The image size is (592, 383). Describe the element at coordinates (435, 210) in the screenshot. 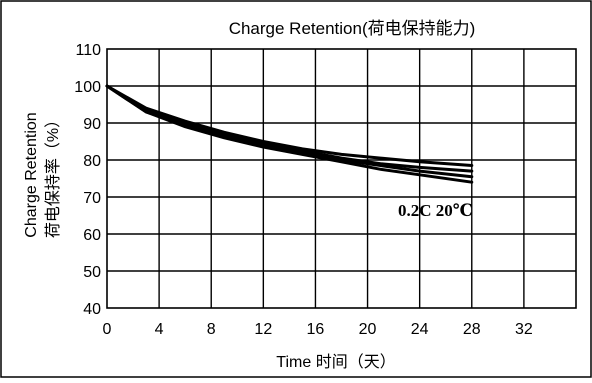

I see `annotation-label: 0.2C 20℃` at that location.